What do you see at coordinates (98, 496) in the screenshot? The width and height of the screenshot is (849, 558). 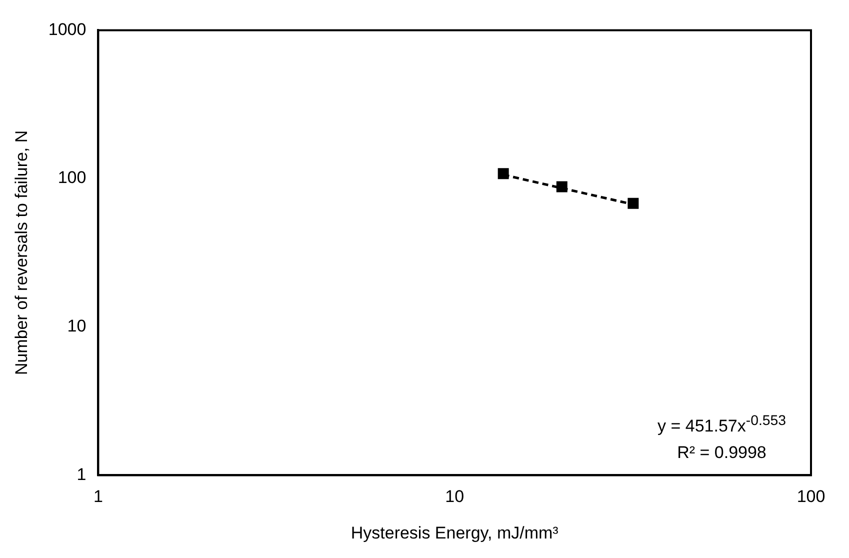 I see `x-tick-label: 1` at bounding box center [98, 496].